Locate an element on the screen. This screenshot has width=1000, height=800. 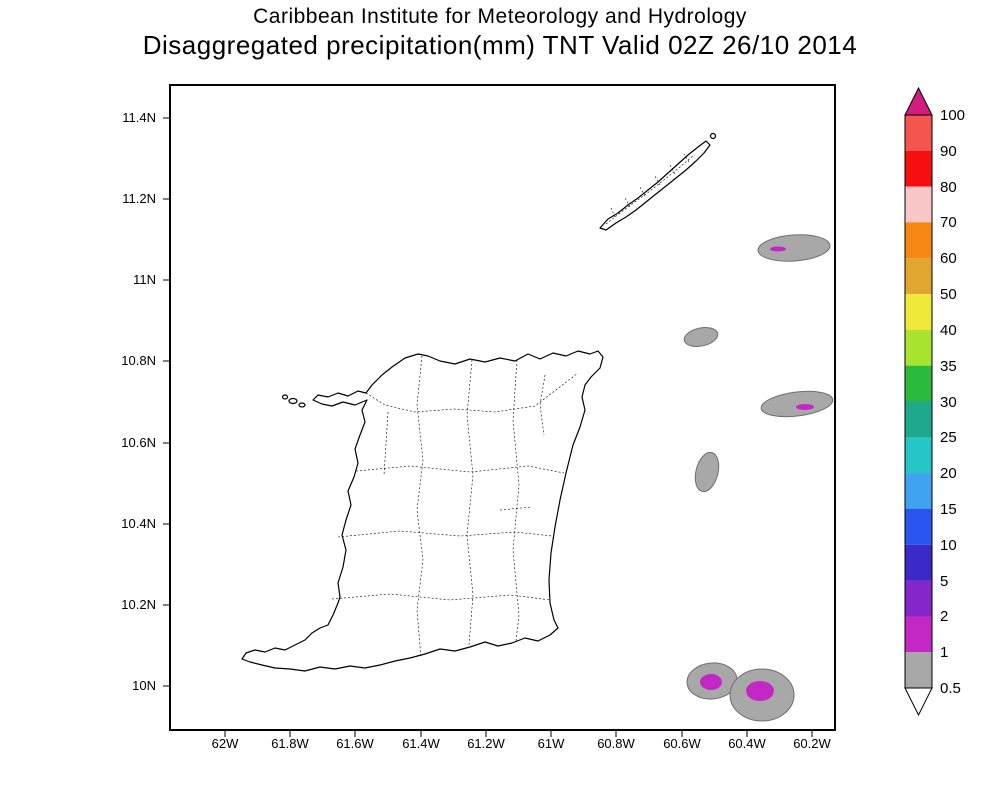
trinidad-coastline is located at coordinates (422, 511).